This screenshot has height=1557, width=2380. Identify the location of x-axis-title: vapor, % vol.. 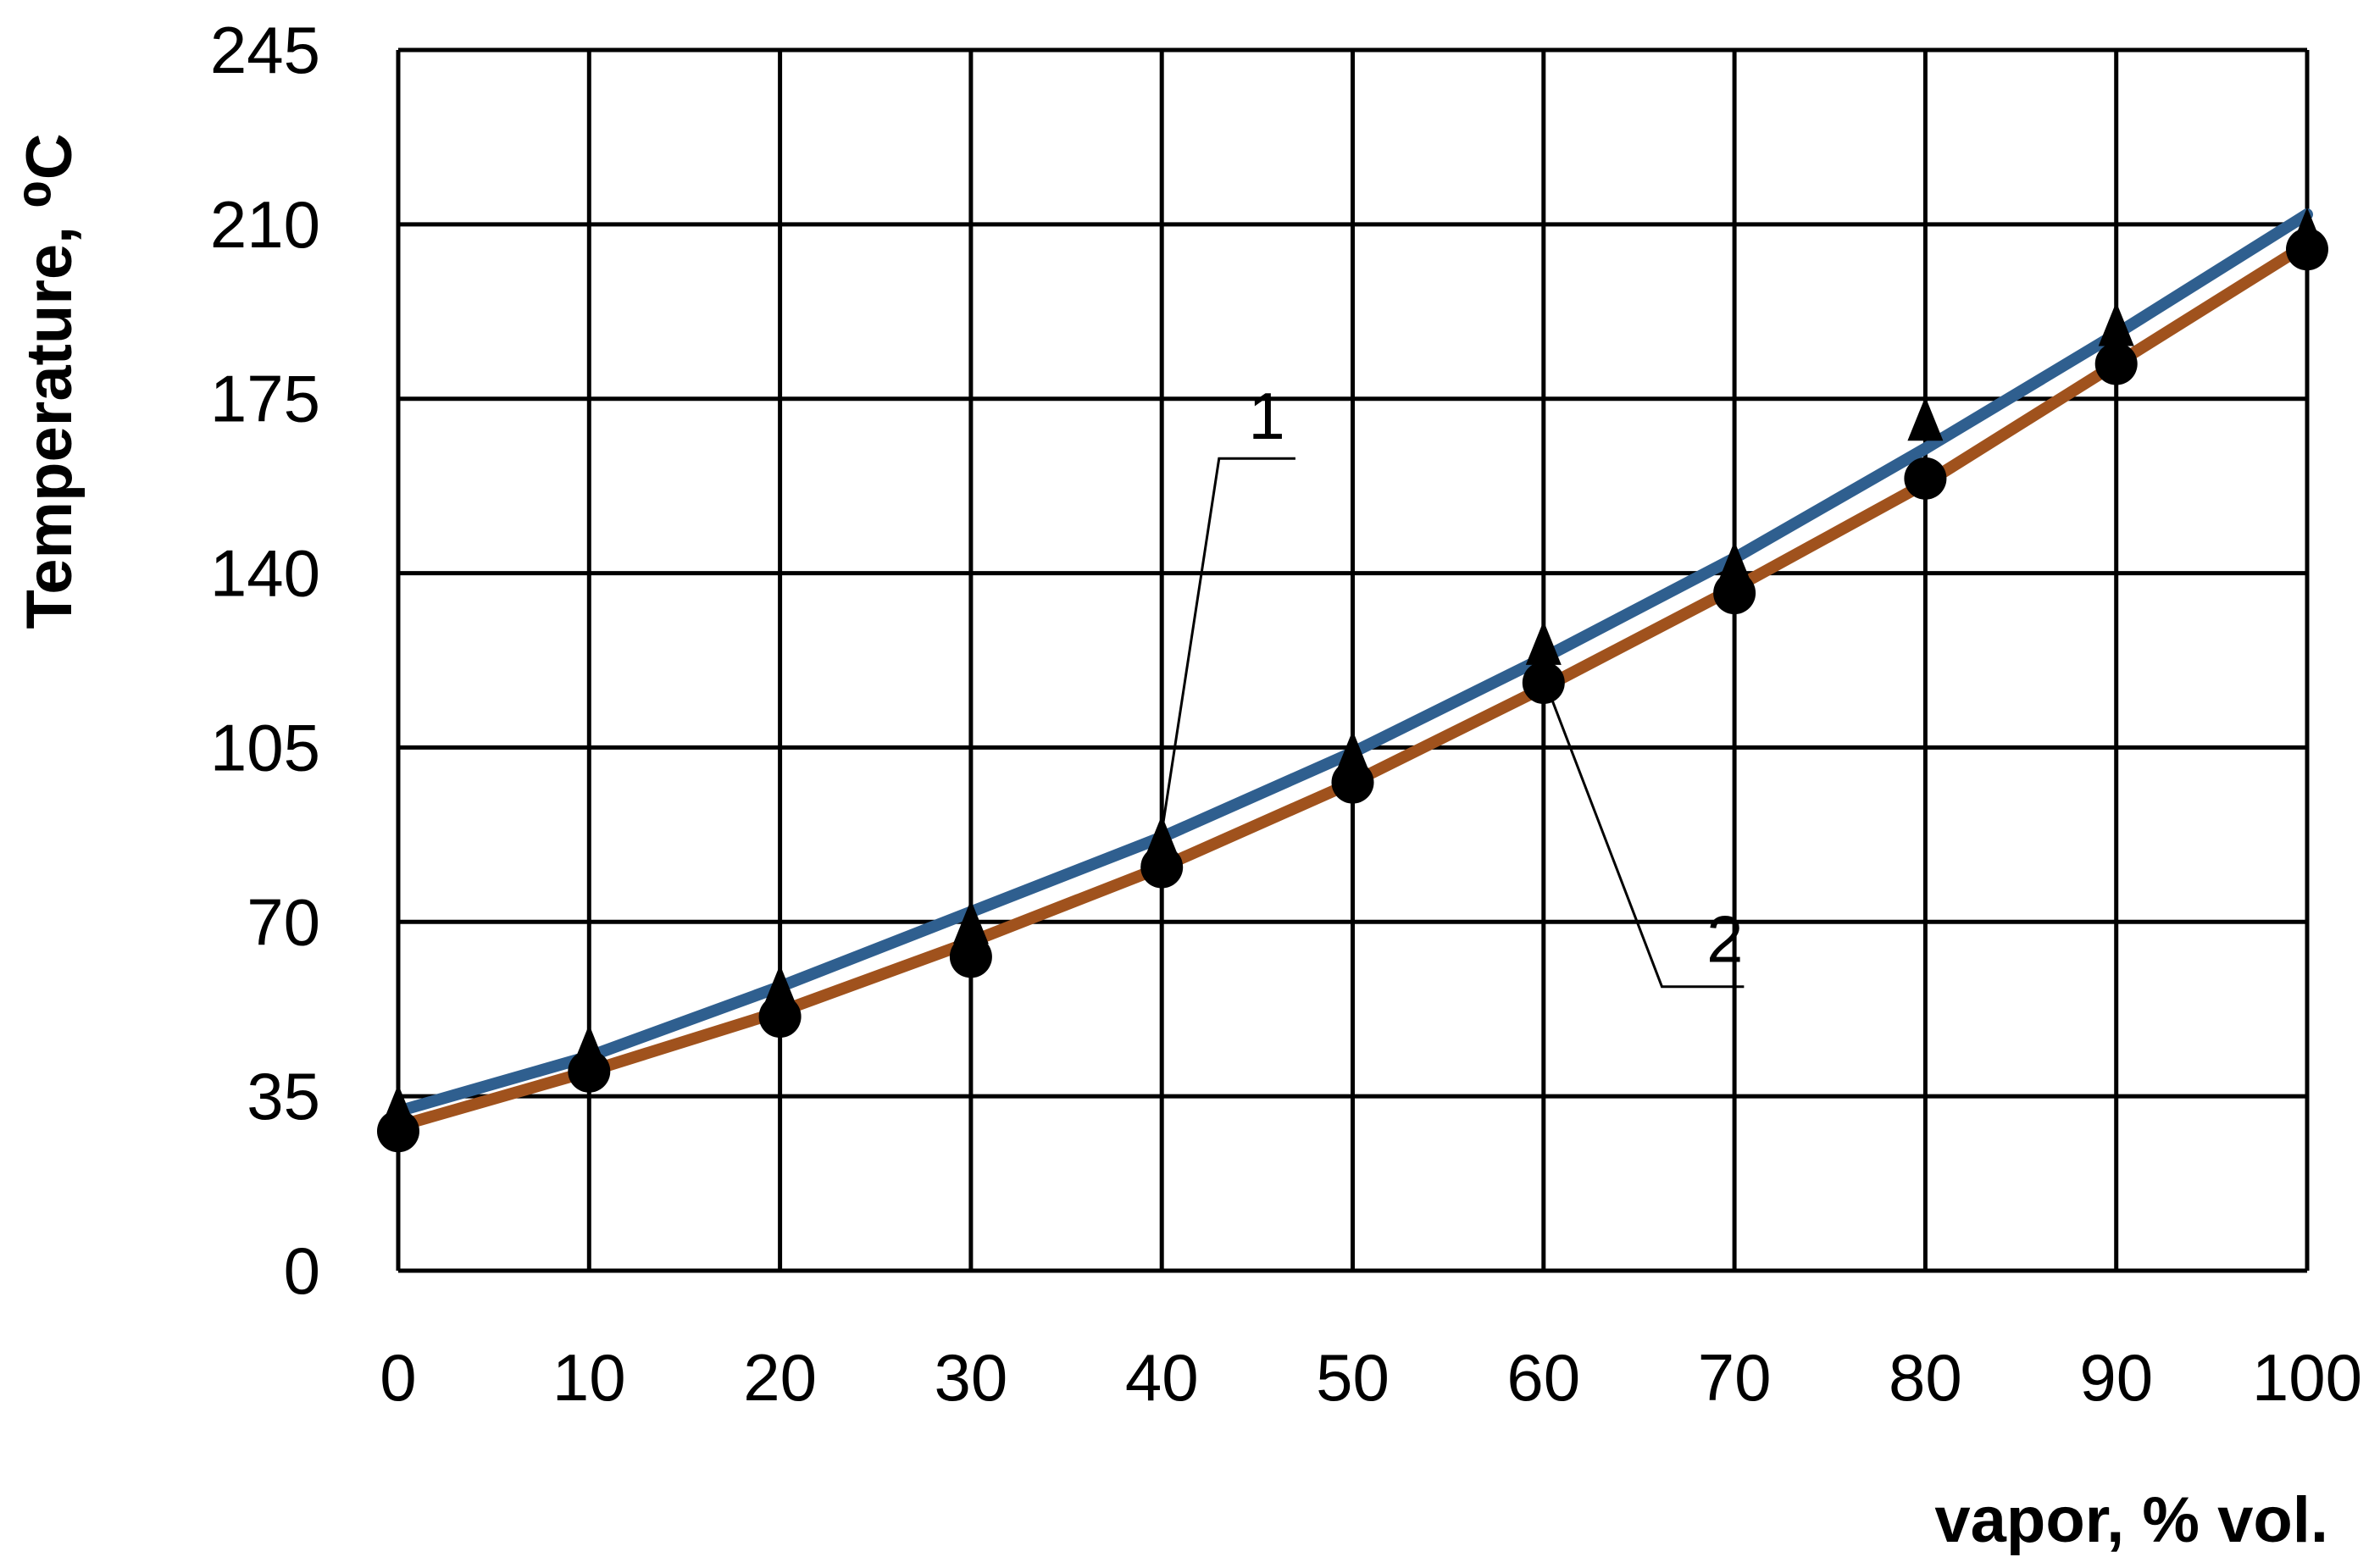
(2131, 1520).